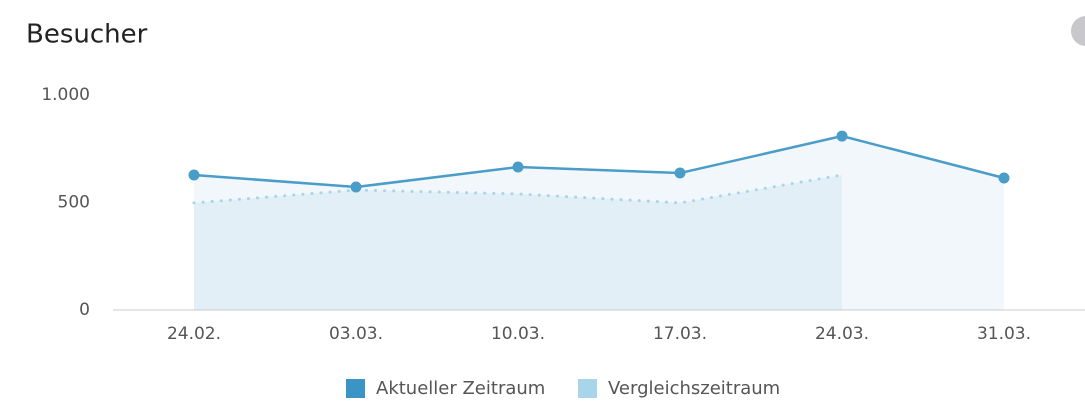 The image size is (1085, 418). What do you see at coordinates (356, 334) in the screenshot?
I see `x-tick-label: 03.03.` at bounding box center [356, 334].